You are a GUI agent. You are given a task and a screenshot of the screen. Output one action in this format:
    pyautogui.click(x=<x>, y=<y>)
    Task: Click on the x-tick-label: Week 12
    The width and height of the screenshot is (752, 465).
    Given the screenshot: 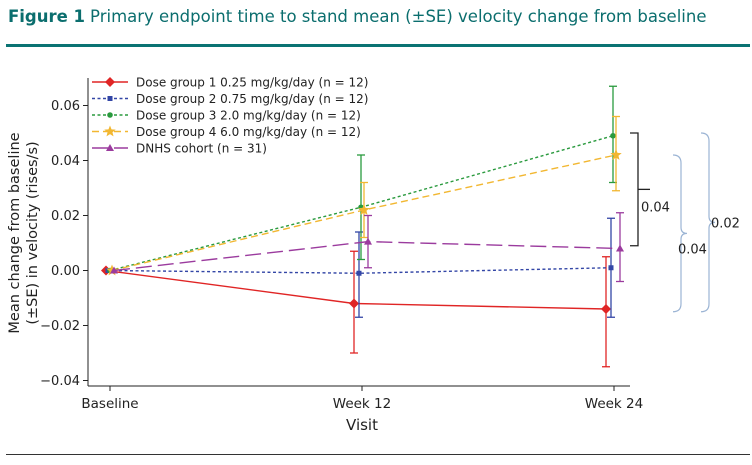 What is the action you would take?
    pyautogui.click(x=362, y=404)
    